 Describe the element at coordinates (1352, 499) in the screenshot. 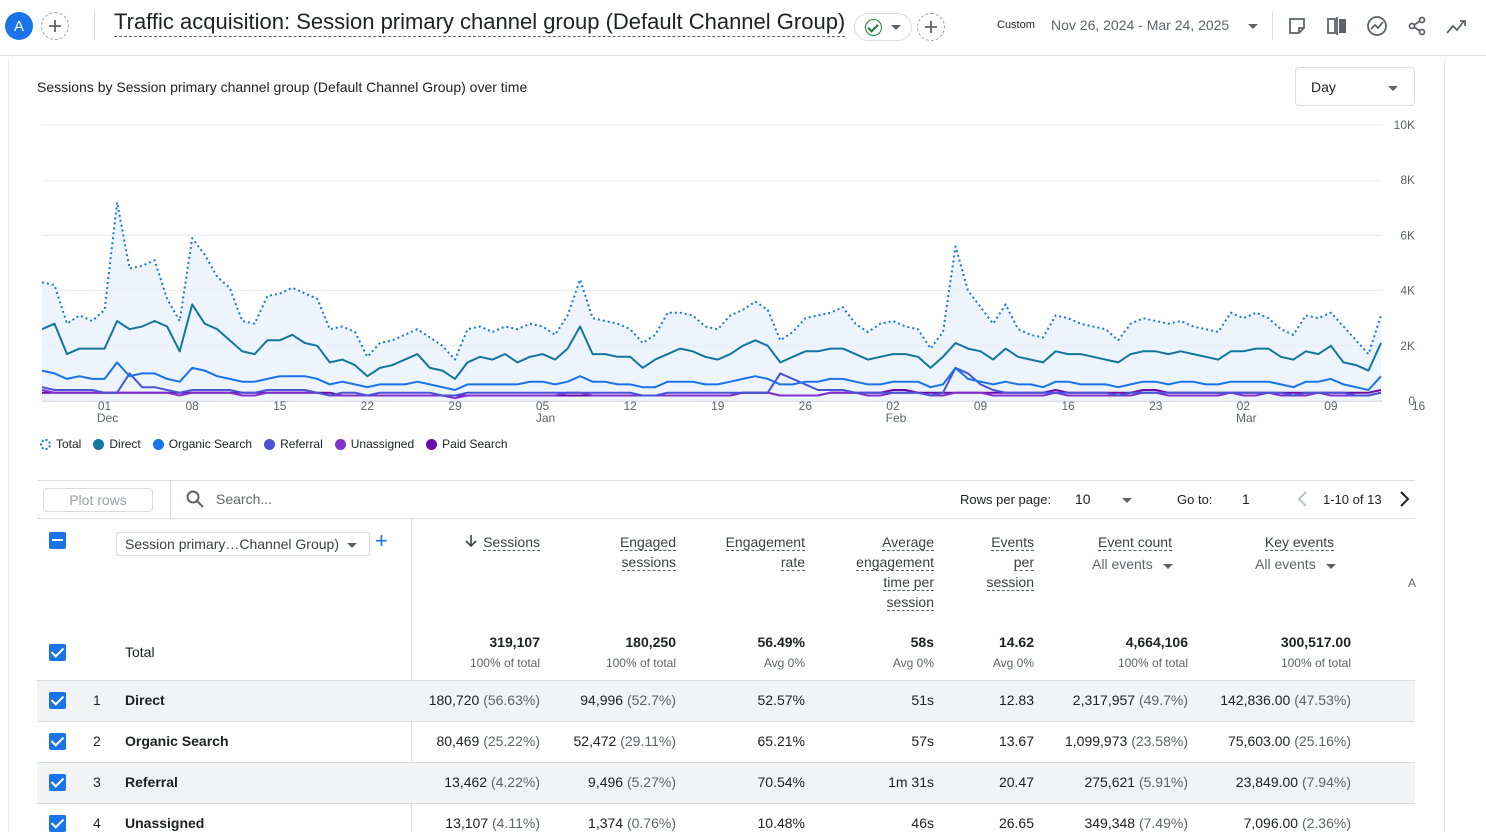

I see `page-range: 1-10 of 13` at that location.